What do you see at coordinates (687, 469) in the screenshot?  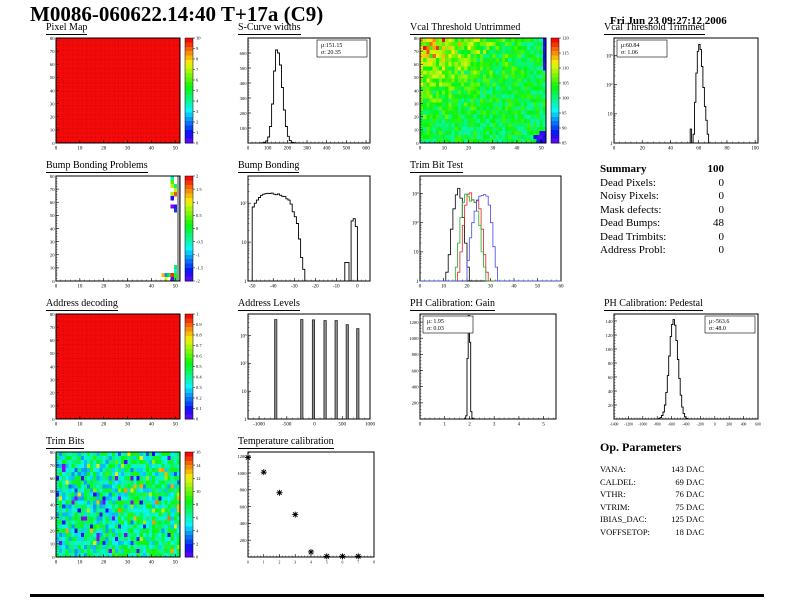 I see `op-param-value: 143 DAC` at bounding box center [687, 469].